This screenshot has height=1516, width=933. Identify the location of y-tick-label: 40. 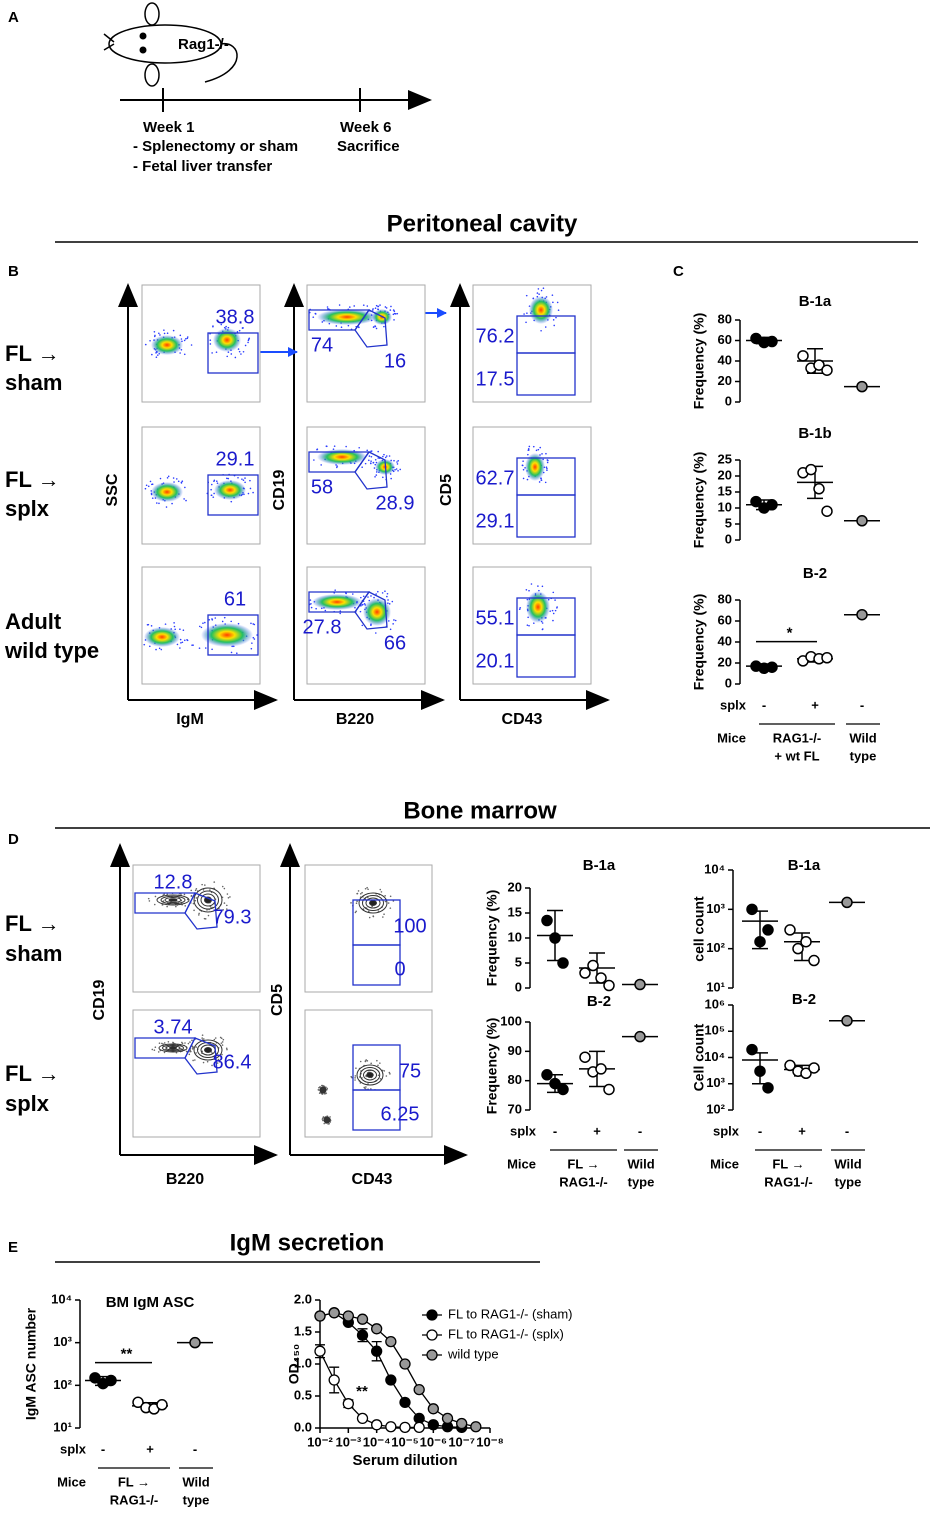
(725, 359).